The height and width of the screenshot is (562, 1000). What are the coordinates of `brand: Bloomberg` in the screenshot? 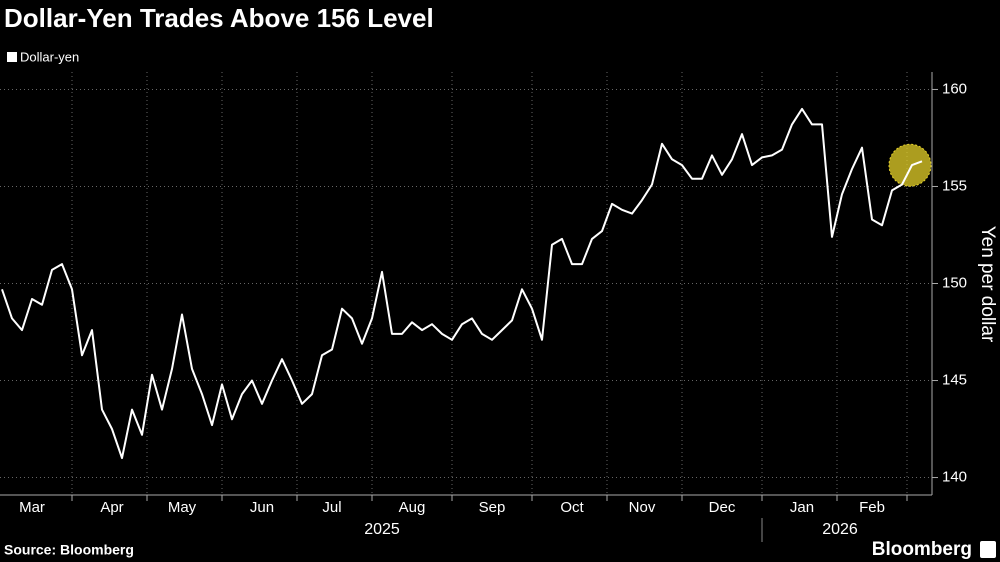 It's located at (922, 549).